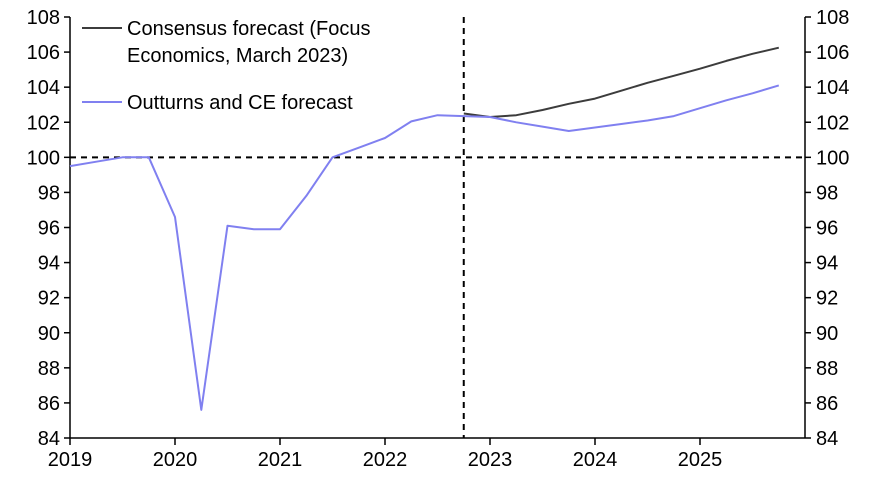 This screenshot has width=871, height=482. I want to click on x-tick-label: 2023, so click(490, 460).